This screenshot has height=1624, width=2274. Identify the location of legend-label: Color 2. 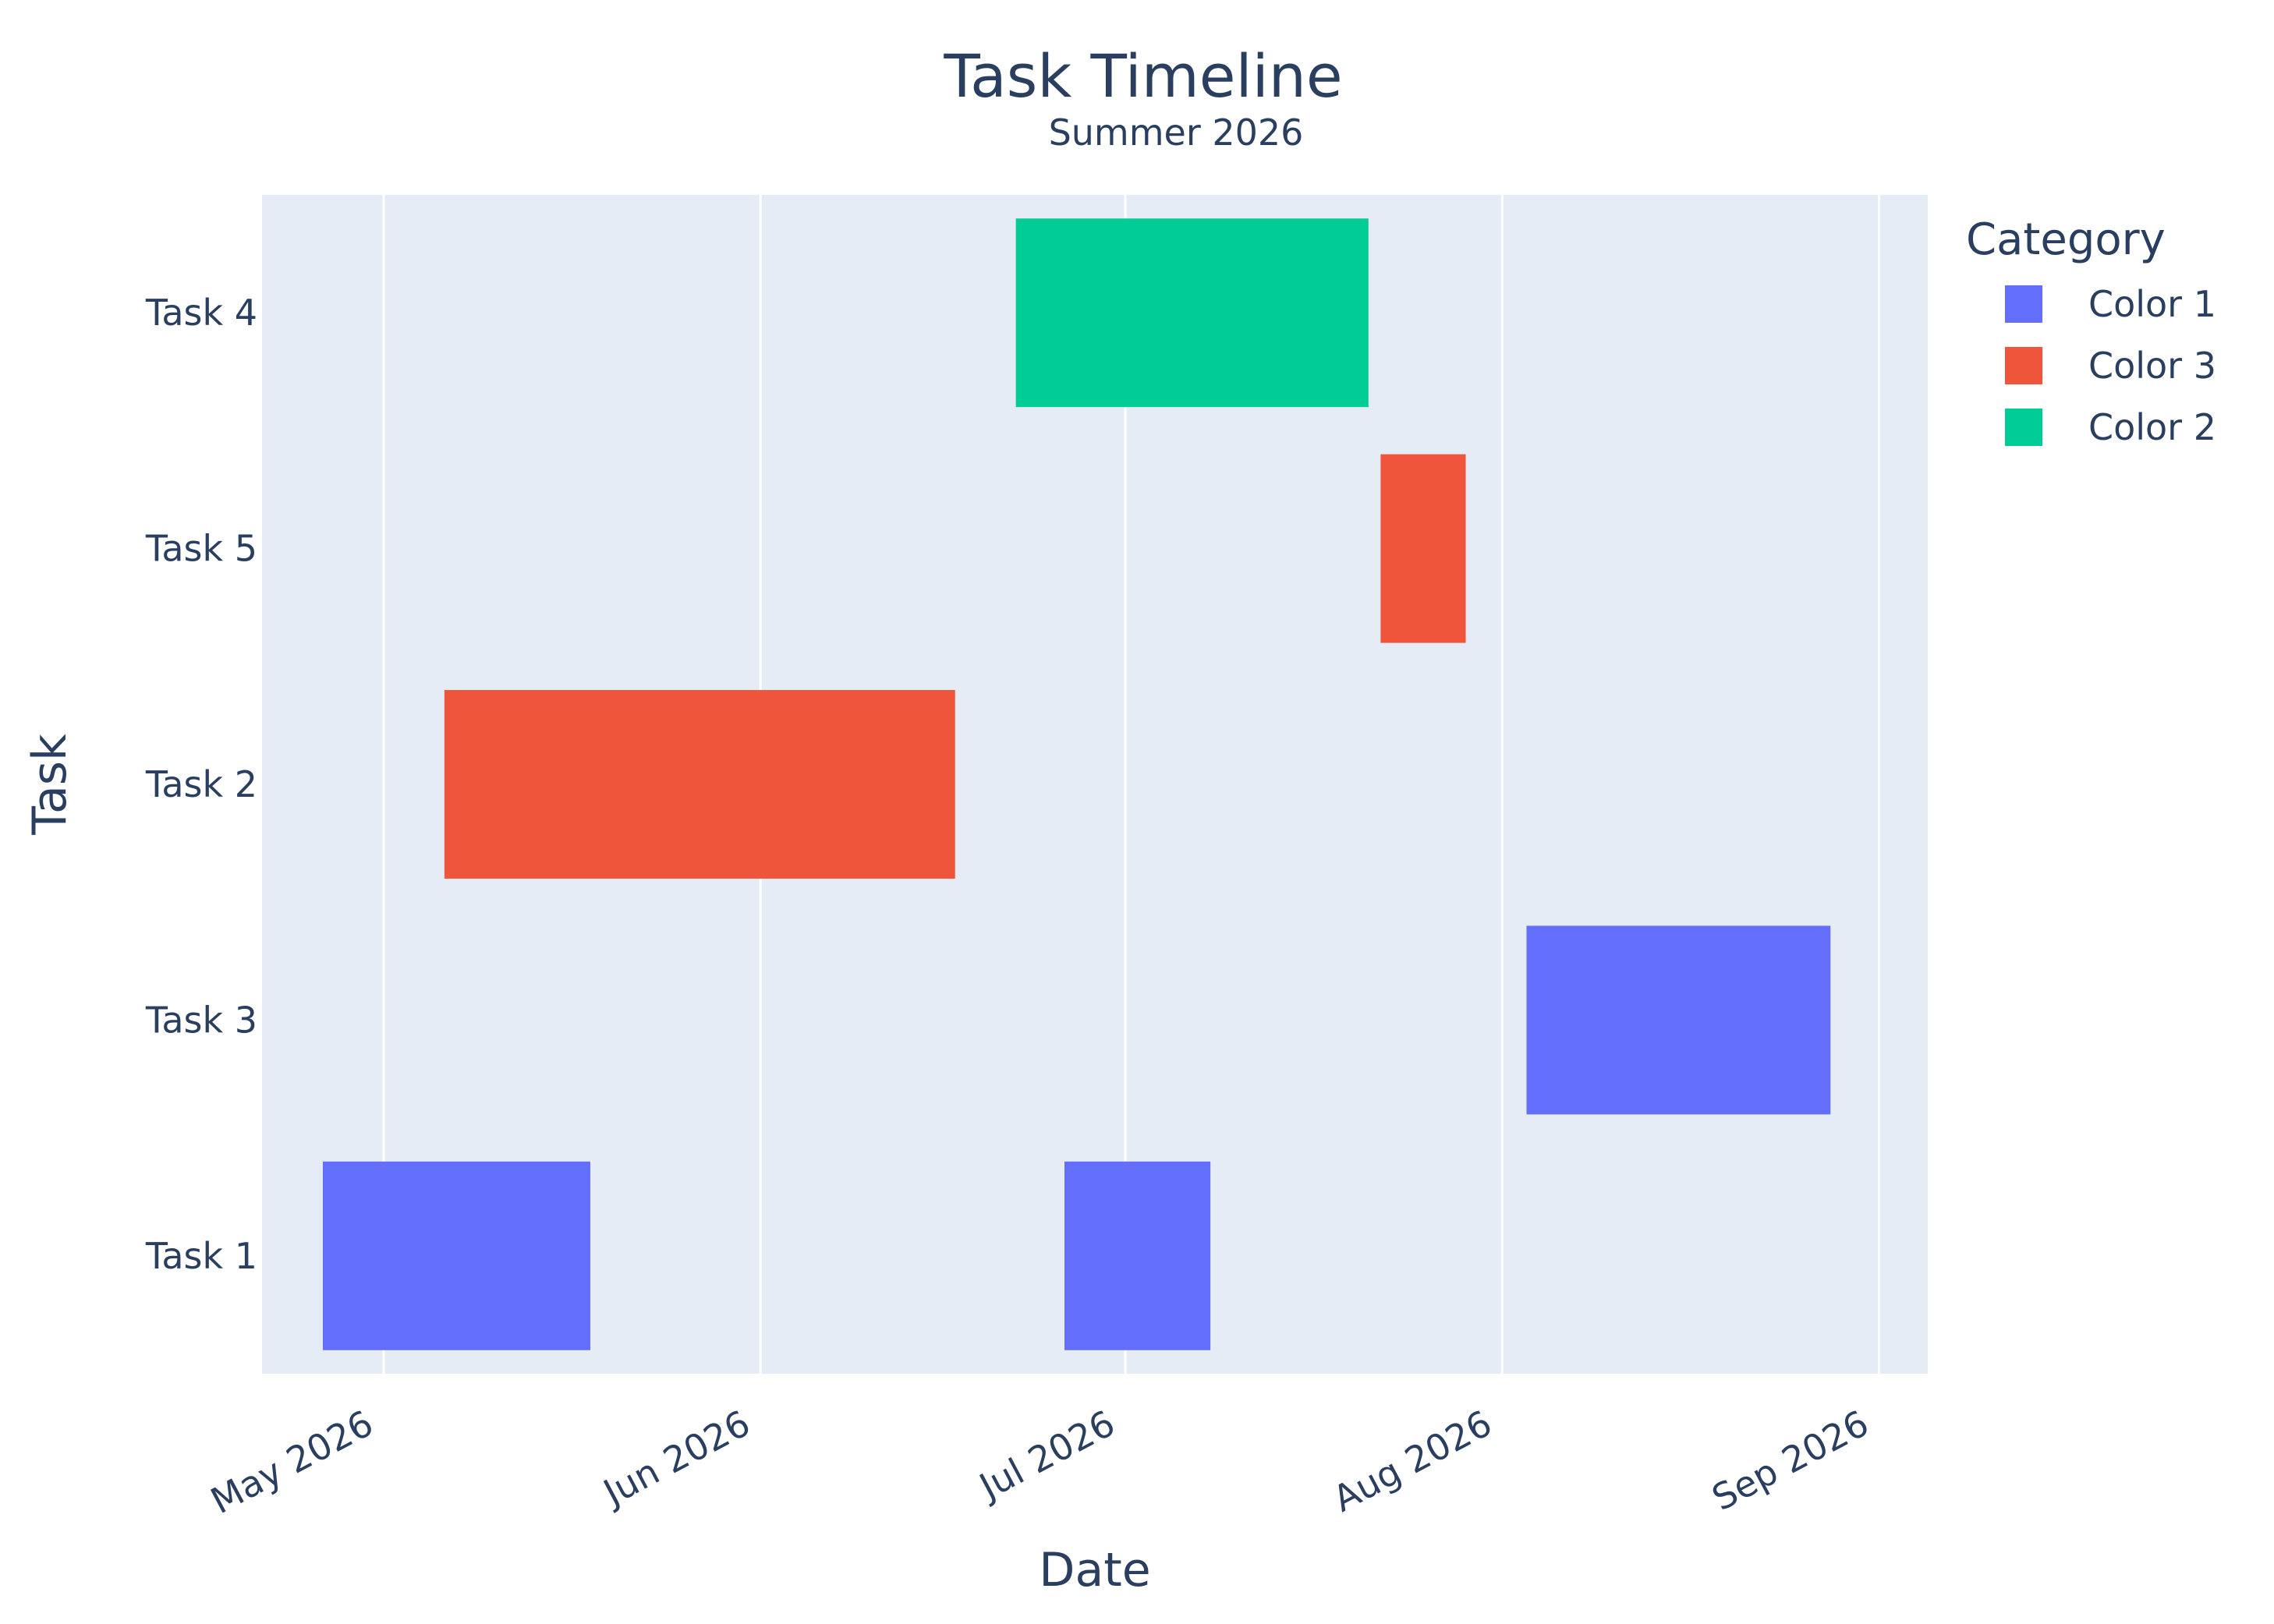
(2152, 427).